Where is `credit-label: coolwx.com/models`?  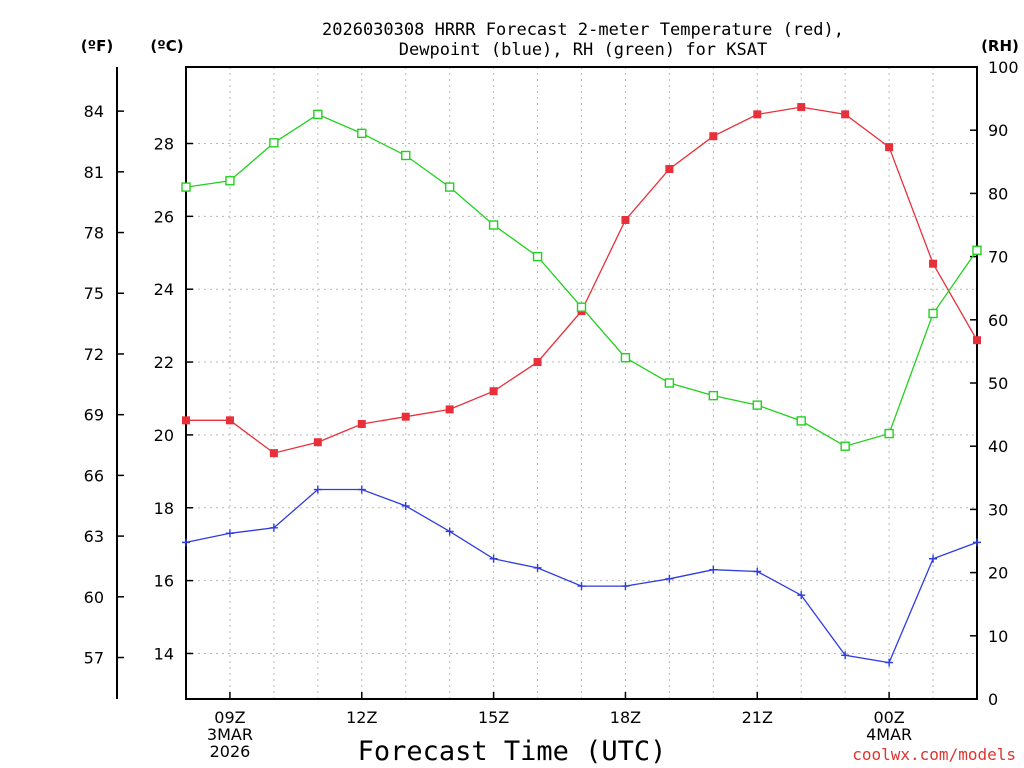
credit-label: coolwx.com/models is located at coordinates (934, 754).